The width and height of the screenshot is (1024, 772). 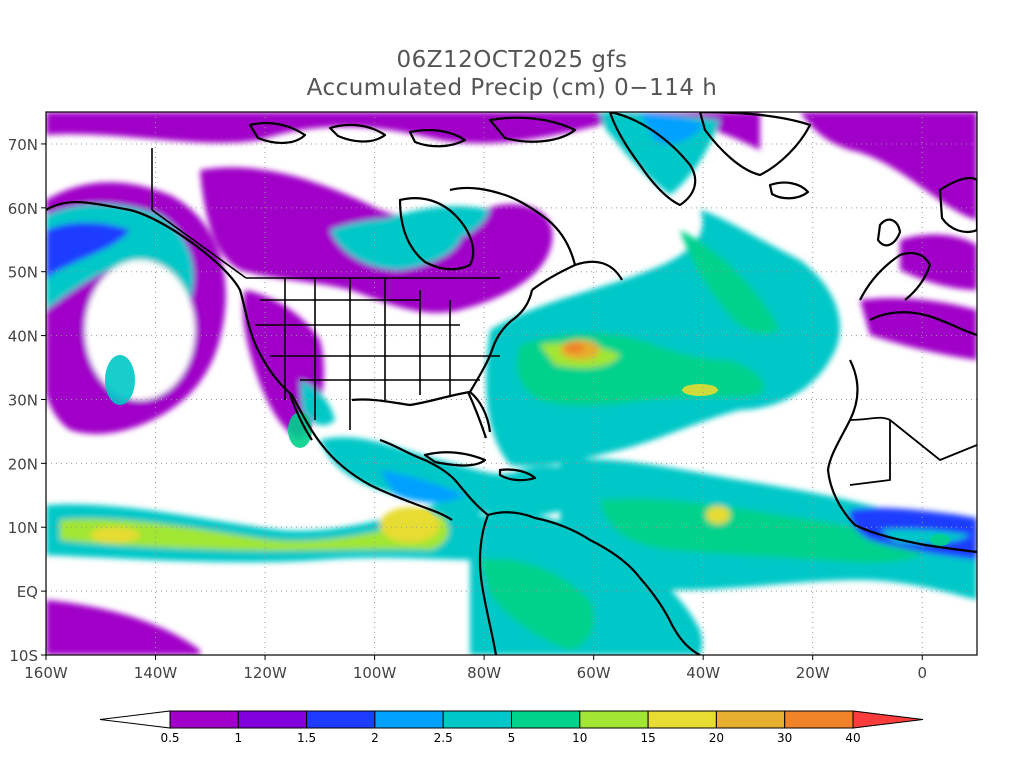 I want to click on colorbar-label: 5, so click(x=512, y=738).